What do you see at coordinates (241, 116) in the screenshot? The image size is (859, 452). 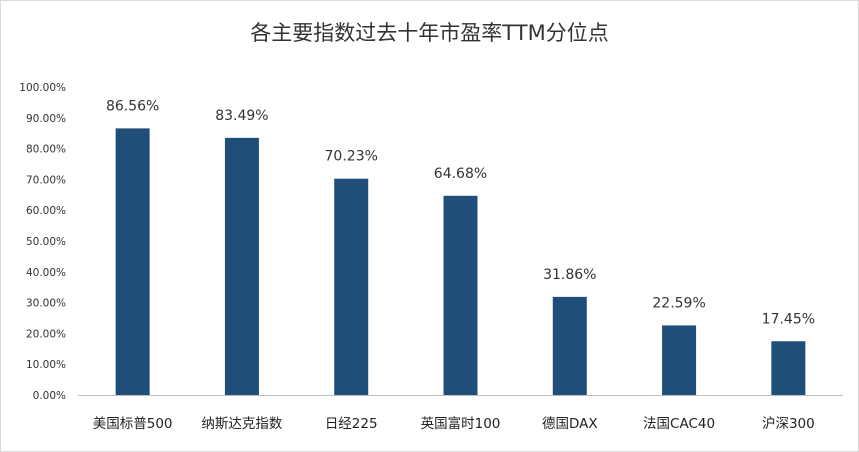 I see `data-label: 83.49%` at bounding box center [241, 116].